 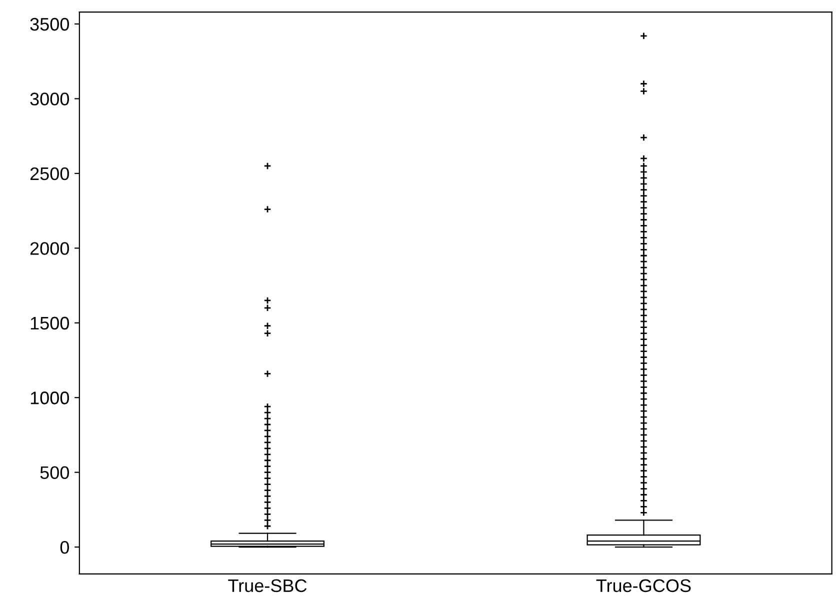 I want to click on y-tick-label: 2500, so click(x=49, y=173).